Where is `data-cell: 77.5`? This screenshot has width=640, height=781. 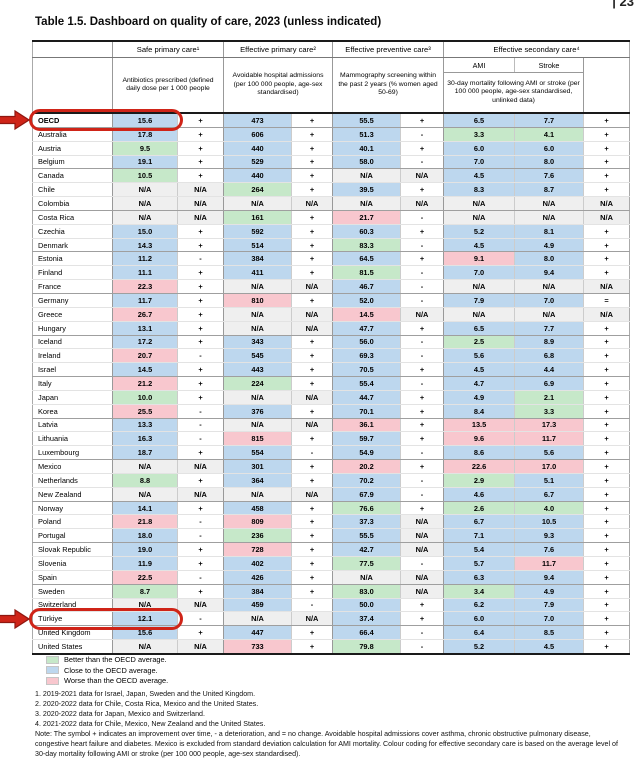
data-cell: 77.5 is located at coordinates (367, 563).